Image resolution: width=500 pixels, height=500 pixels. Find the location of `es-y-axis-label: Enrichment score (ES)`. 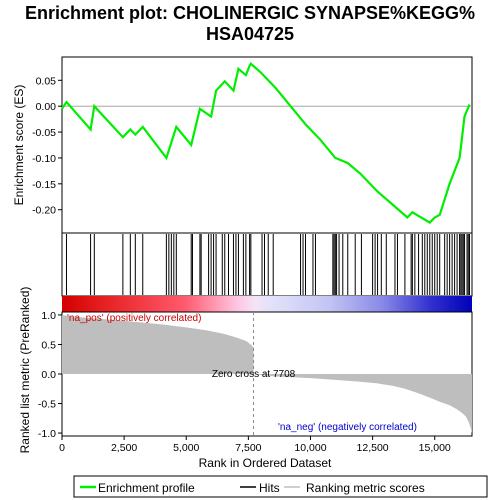

es-y-axis-label: Enrichment score (ES) is located at coordinates (19, 145).